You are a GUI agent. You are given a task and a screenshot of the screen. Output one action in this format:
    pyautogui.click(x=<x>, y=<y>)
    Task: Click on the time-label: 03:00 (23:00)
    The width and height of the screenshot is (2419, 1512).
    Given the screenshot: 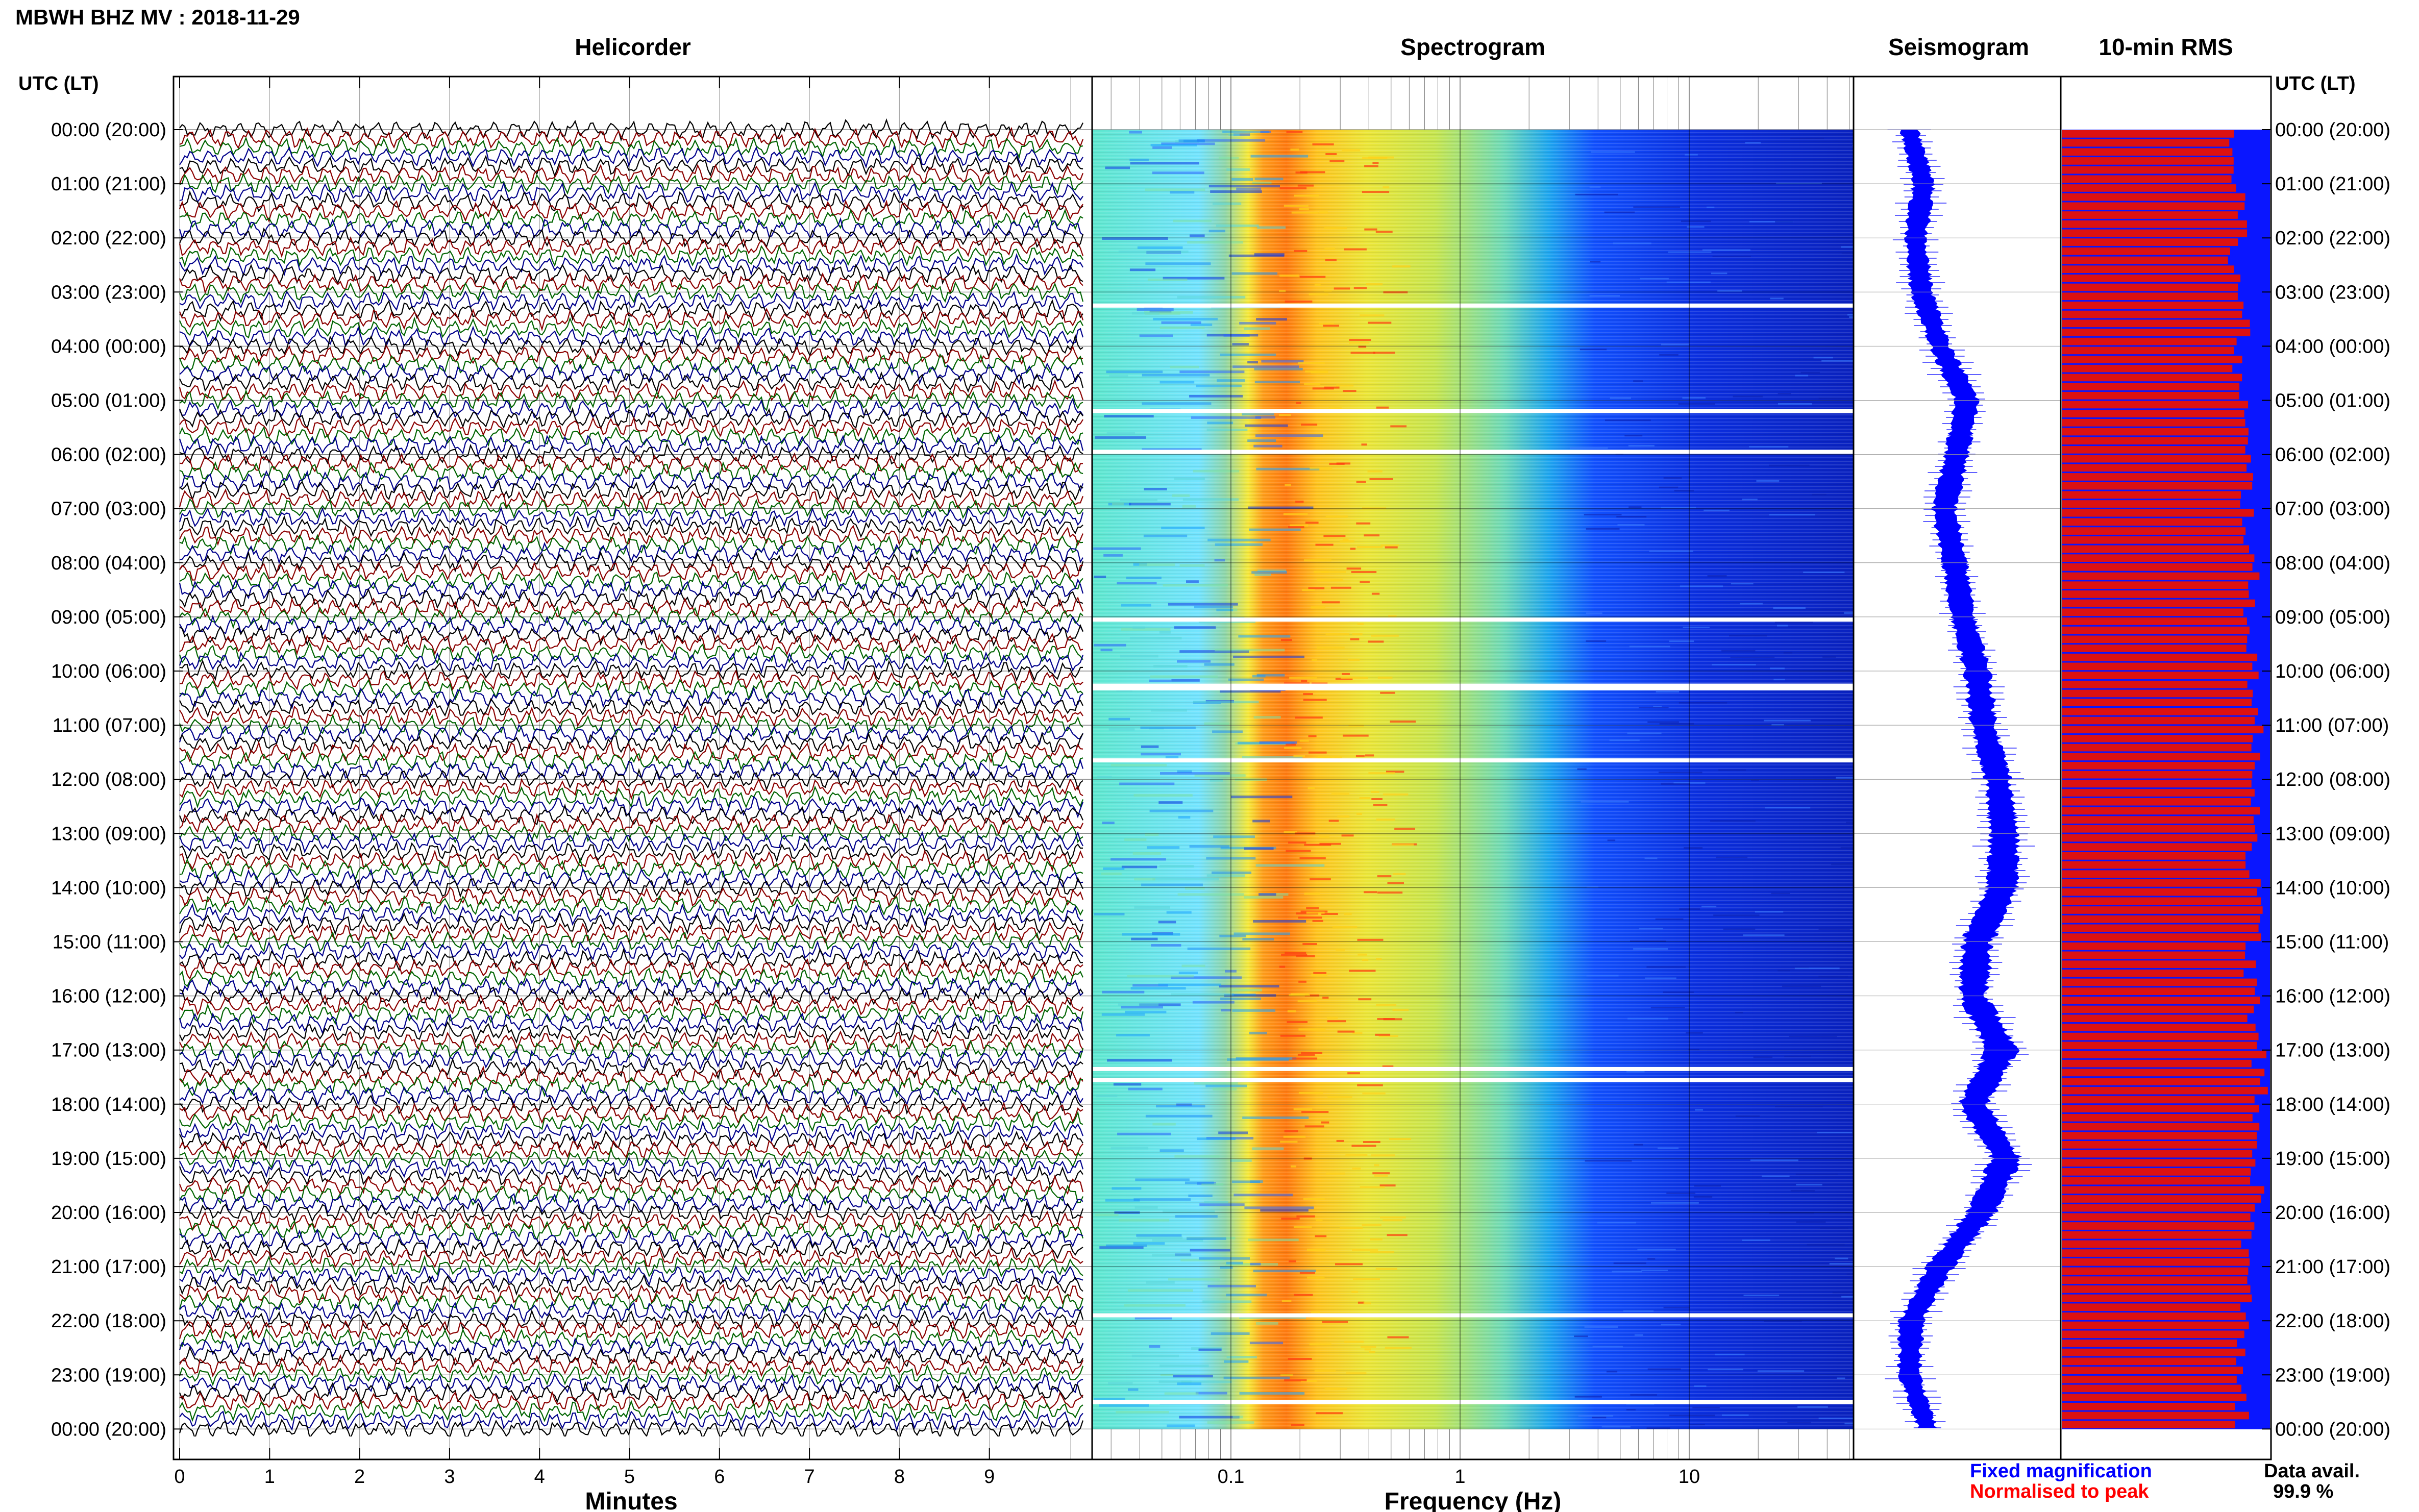 What is the action you would take?
    pyautogui.click(x=108, y=292)
    